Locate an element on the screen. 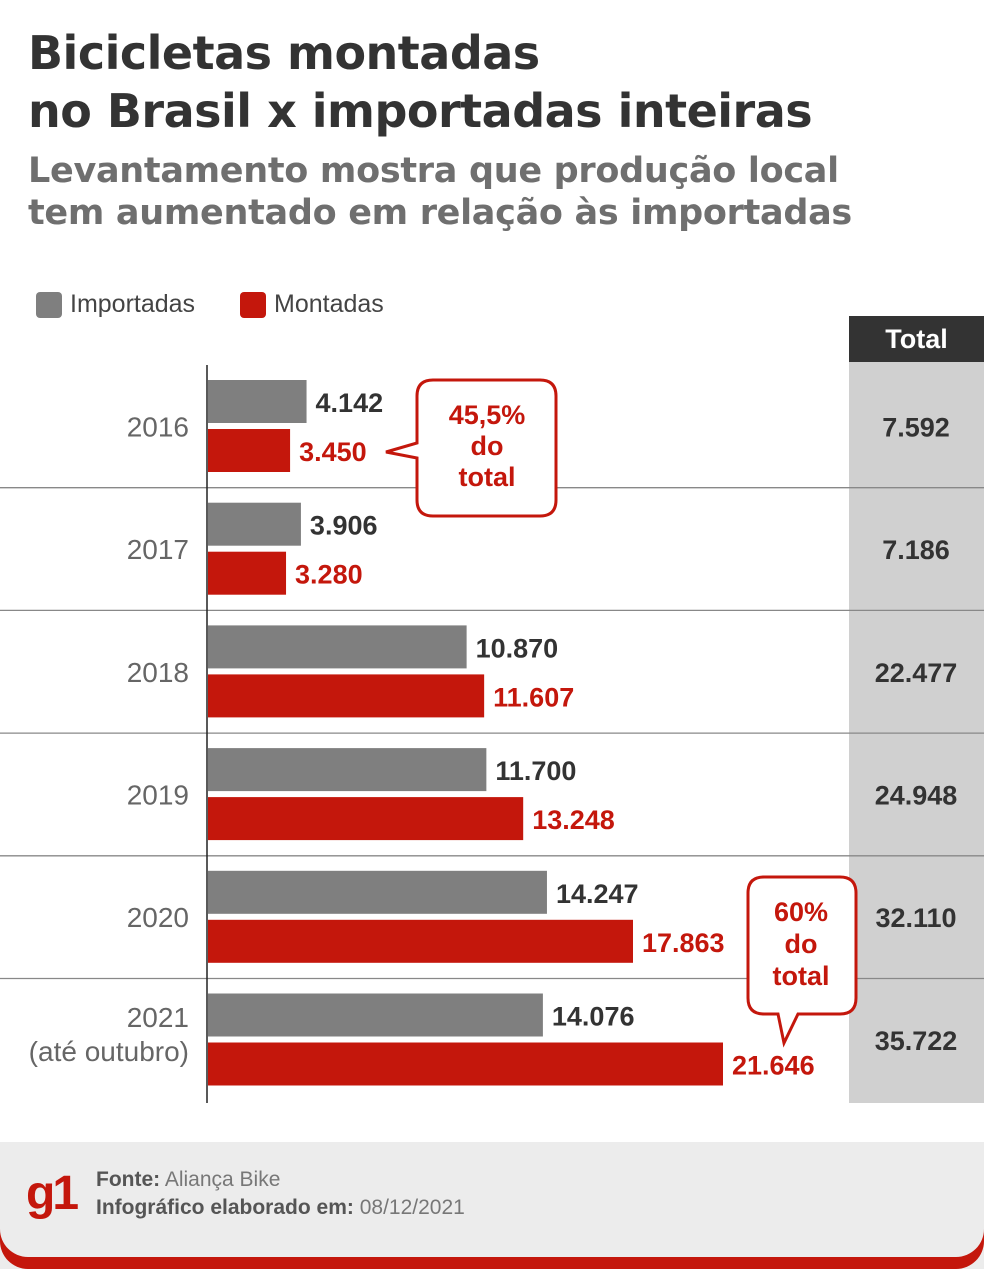  total-value: 22.477 is located at coordinates (916, 673).